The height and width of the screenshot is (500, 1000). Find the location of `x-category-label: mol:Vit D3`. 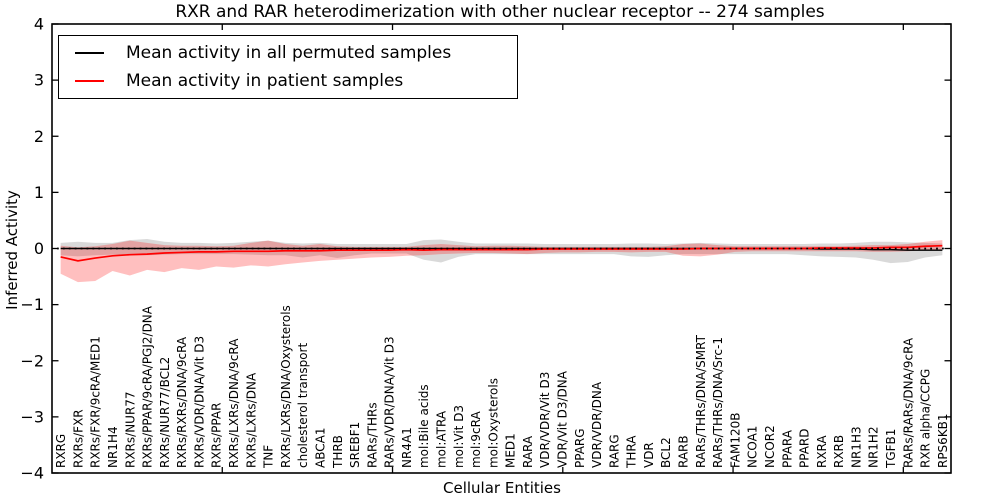

x-category-label: mol:Vit D3 is located at coordinates (459, 436).